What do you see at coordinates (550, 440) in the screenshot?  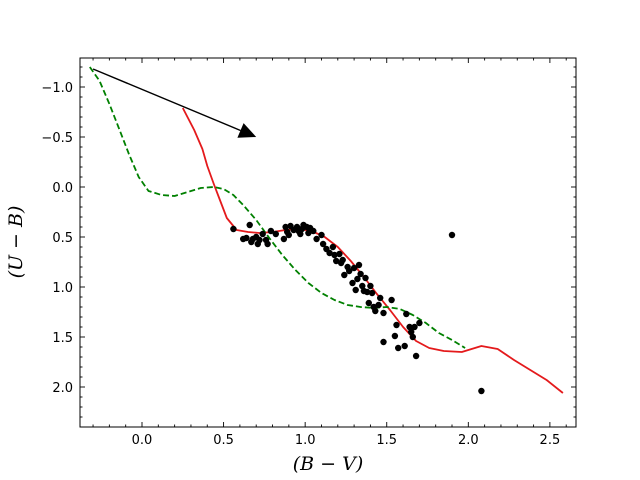 I see `x-tick-label: 2.5` at bounding box center [550, 440].